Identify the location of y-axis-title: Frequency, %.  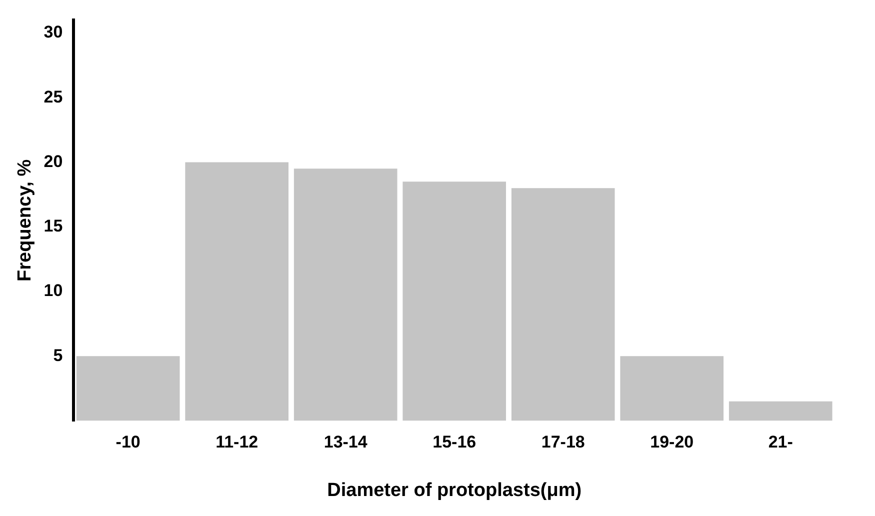
(25, 220).